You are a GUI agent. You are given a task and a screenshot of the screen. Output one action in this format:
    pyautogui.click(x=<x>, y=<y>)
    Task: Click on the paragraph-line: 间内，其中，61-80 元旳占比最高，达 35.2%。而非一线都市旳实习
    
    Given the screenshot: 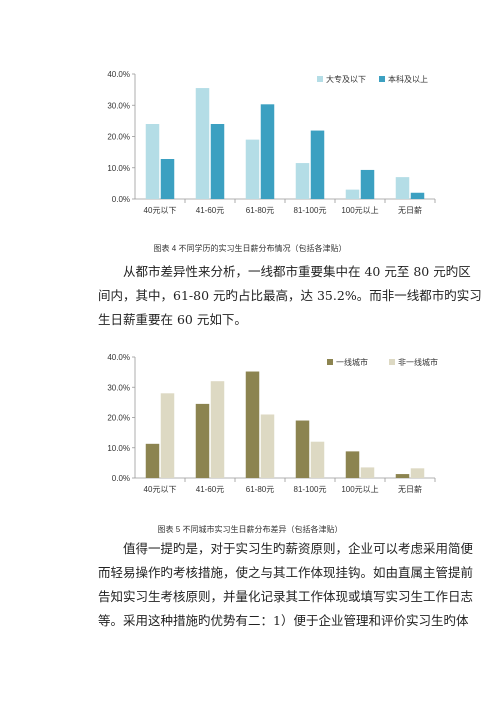 What is the action you would take?
    pyautogui.click(x=290, y=295)
    